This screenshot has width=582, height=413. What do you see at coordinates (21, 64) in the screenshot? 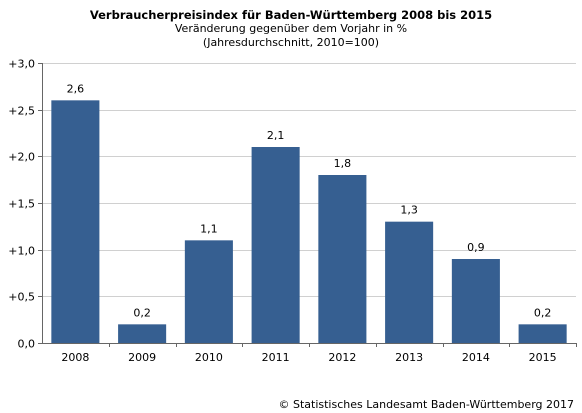
I see `y-tick-label: +3,0` at bounding box center [21, 64].